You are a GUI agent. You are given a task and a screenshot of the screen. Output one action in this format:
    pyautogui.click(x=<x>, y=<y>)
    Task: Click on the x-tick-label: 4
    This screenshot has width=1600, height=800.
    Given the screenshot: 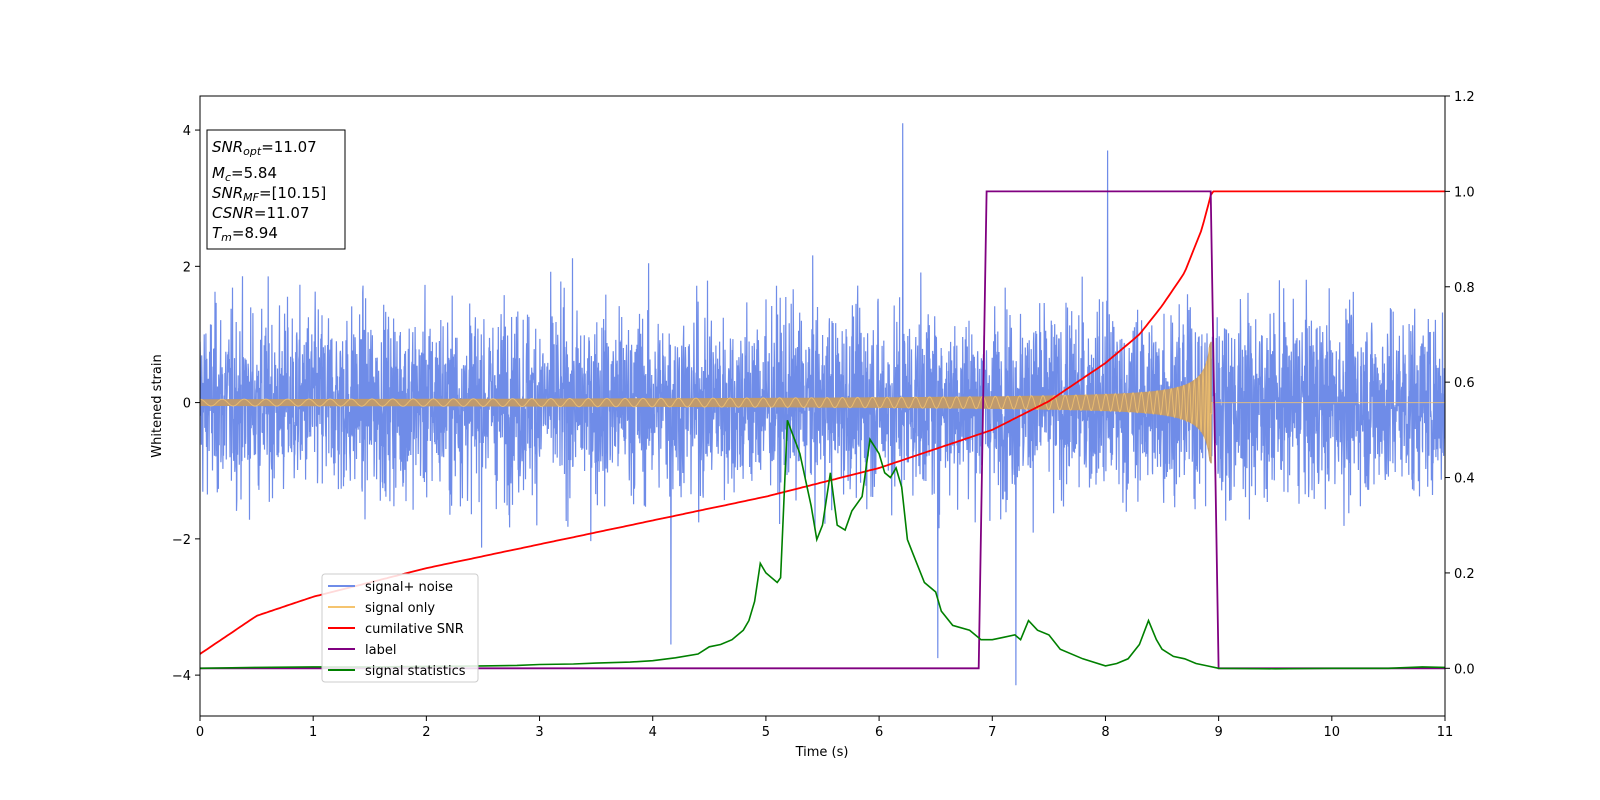 What is the action you would take?
    pyautogui.click(x=653, y=732)
    